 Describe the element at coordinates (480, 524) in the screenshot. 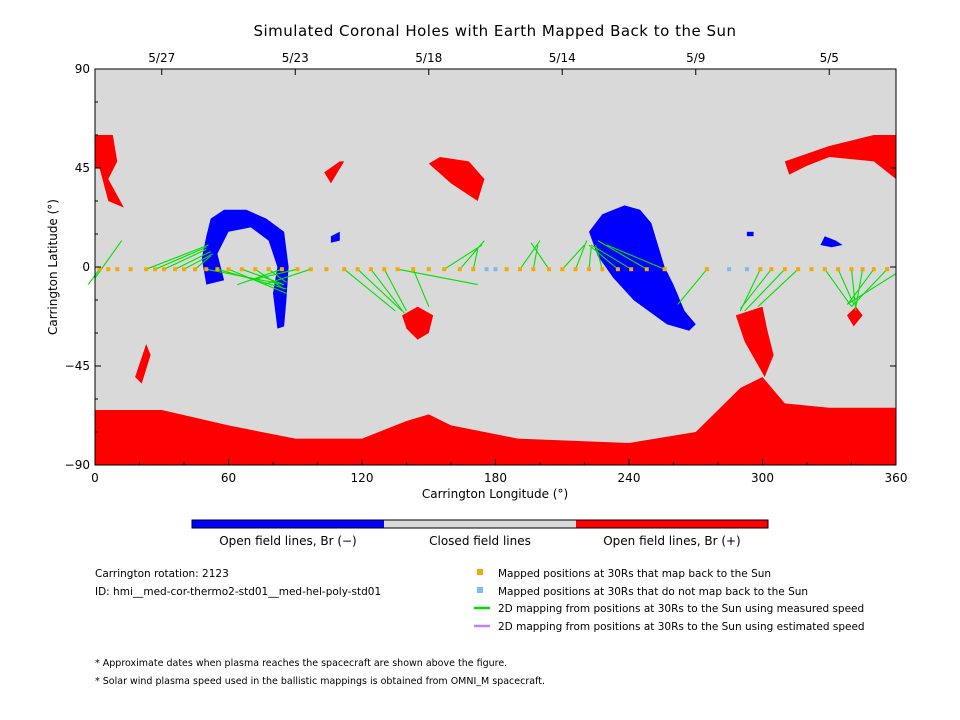

I see `colorbar-closed-segment` at that location.